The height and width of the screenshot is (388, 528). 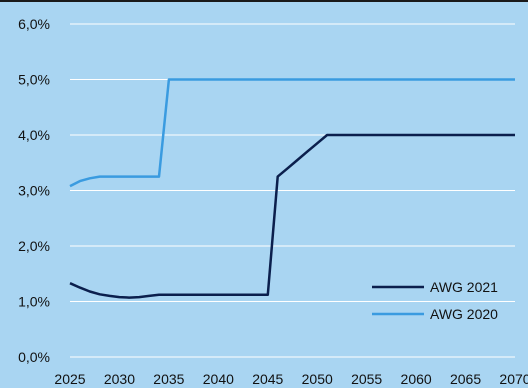 What do you see at coordinates (435, 300) in the screenshot?
I see `legend: AWG 2021 AWG 2020` at bounding box center [435, 300].